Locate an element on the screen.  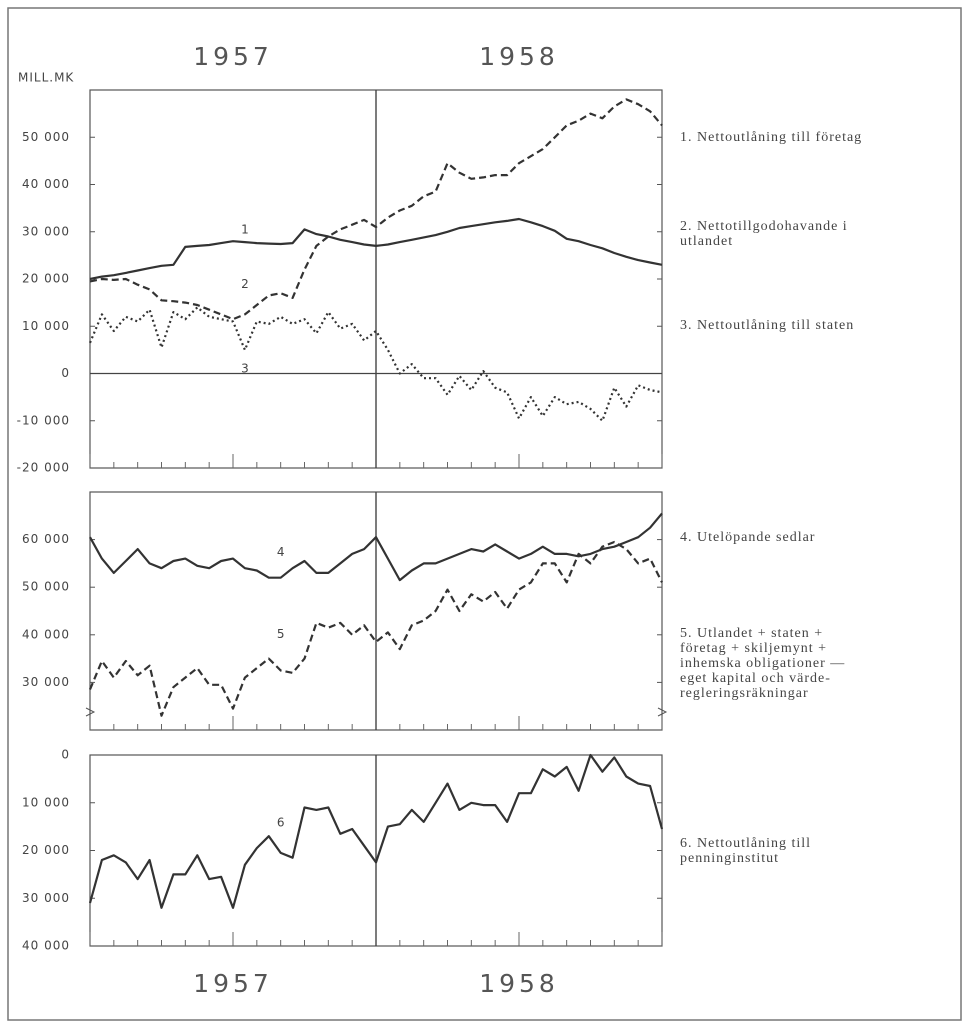
line-label: 4 is located at coordinates (281, 552).